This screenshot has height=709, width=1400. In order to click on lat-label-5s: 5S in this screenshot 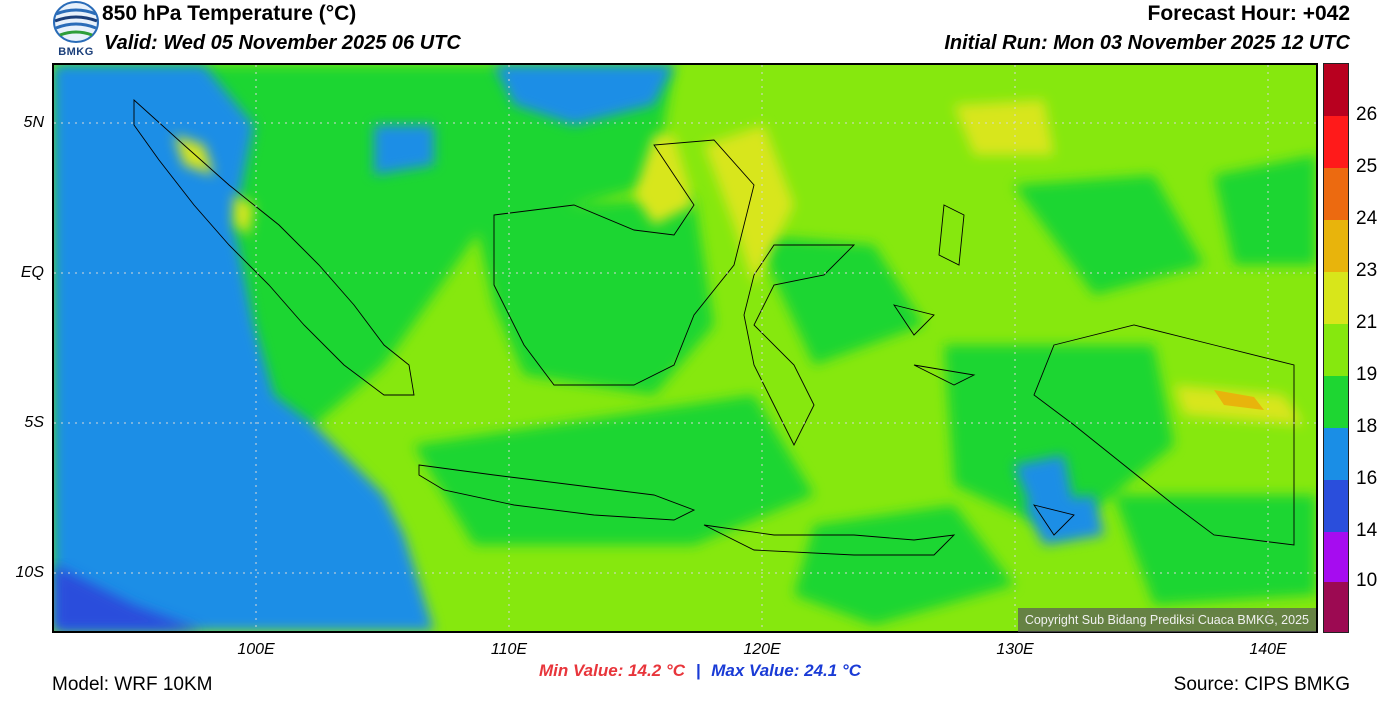, I will do `click(34, 422)`.